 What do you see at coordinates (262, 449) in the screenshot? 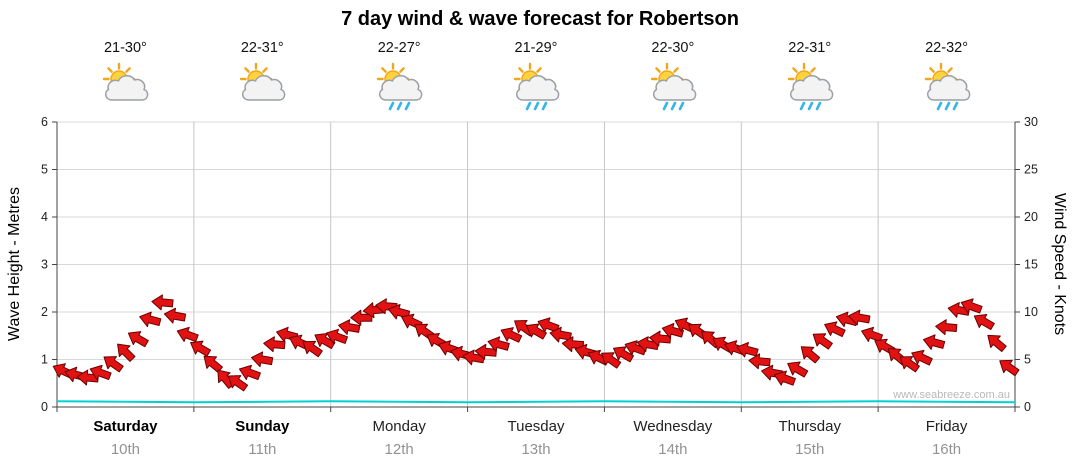
I see `day-date: 11th` at bounding box center [262, 449].